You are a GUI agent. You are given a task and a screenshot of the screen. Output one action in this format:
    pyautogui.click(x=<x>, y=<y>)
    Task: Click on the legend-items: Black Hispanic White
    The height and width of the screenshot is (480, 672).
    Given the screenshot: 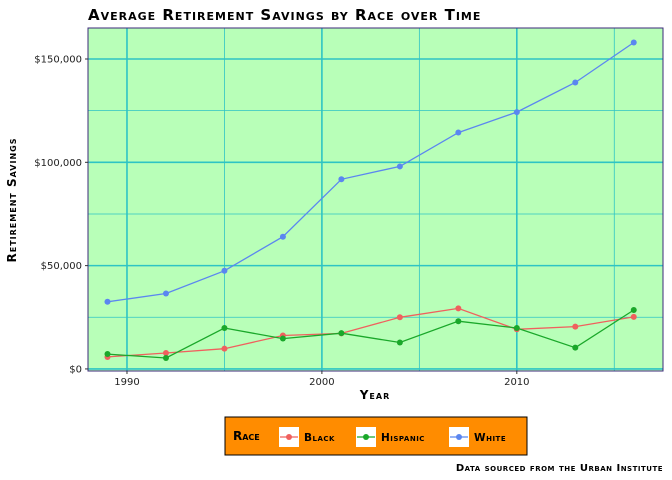 What is the action you would take?
    pyautogui.click(x=392, y=437)
    